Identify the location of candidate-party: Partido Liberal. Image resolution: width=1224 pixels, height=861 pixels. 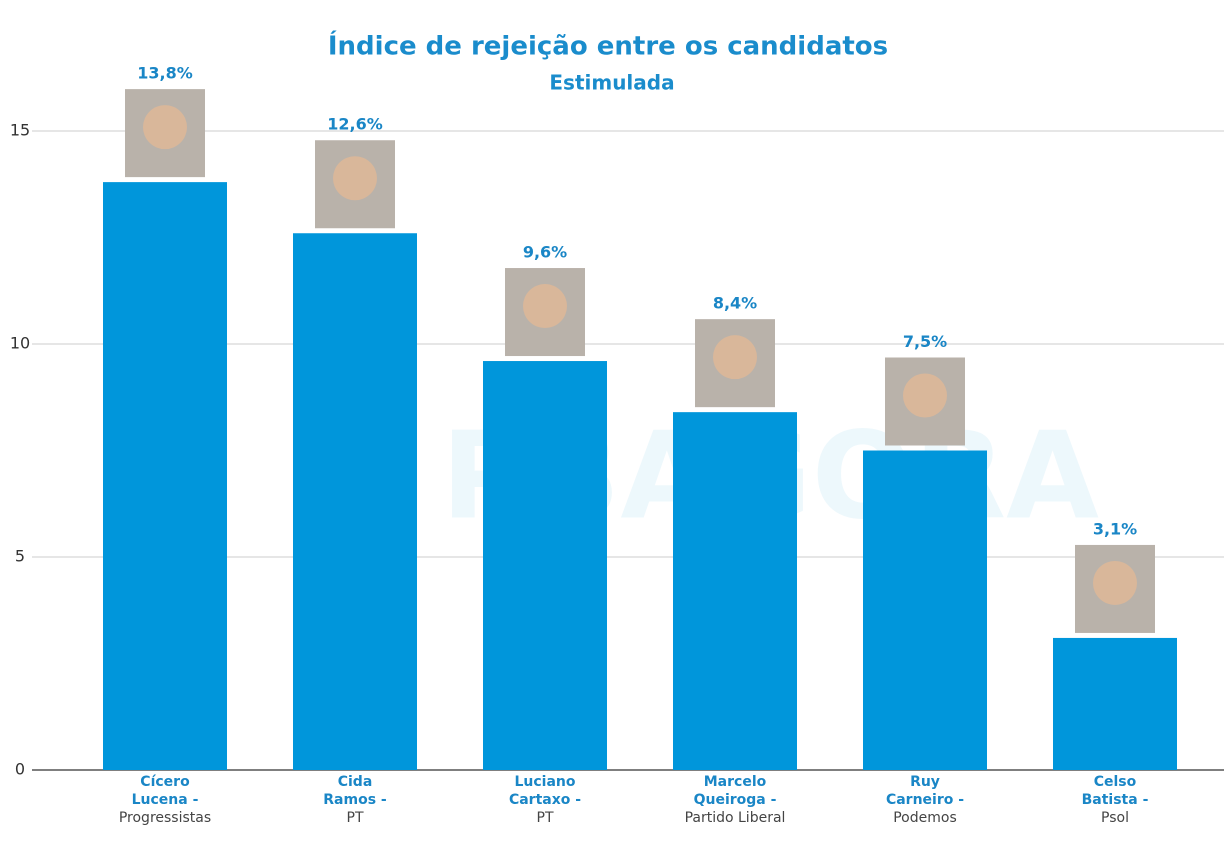
(735, 818).